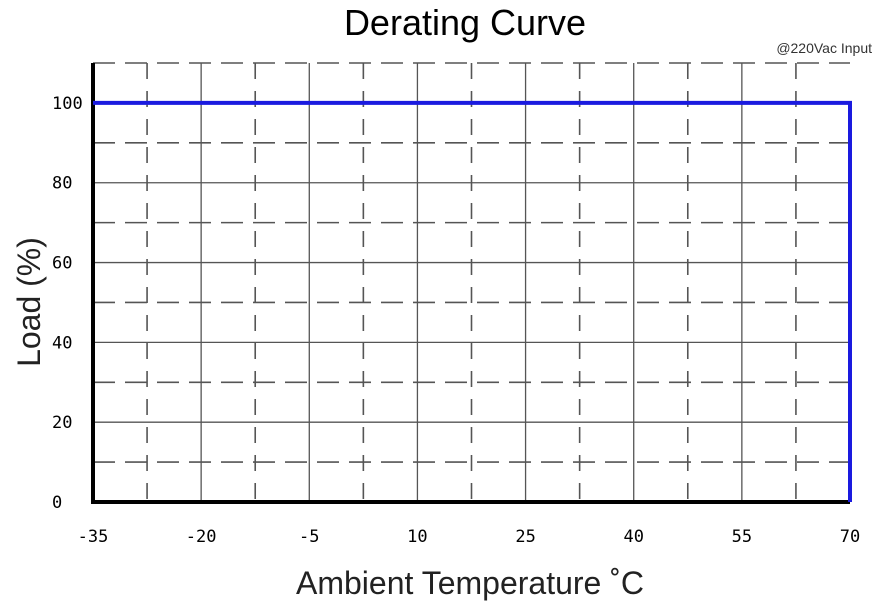 The image size is (880, 607). What do you see at coordinates (465, 22) in the screenshot?
I see `chart-title: Derating Curve` at bounding box center [465, 22].